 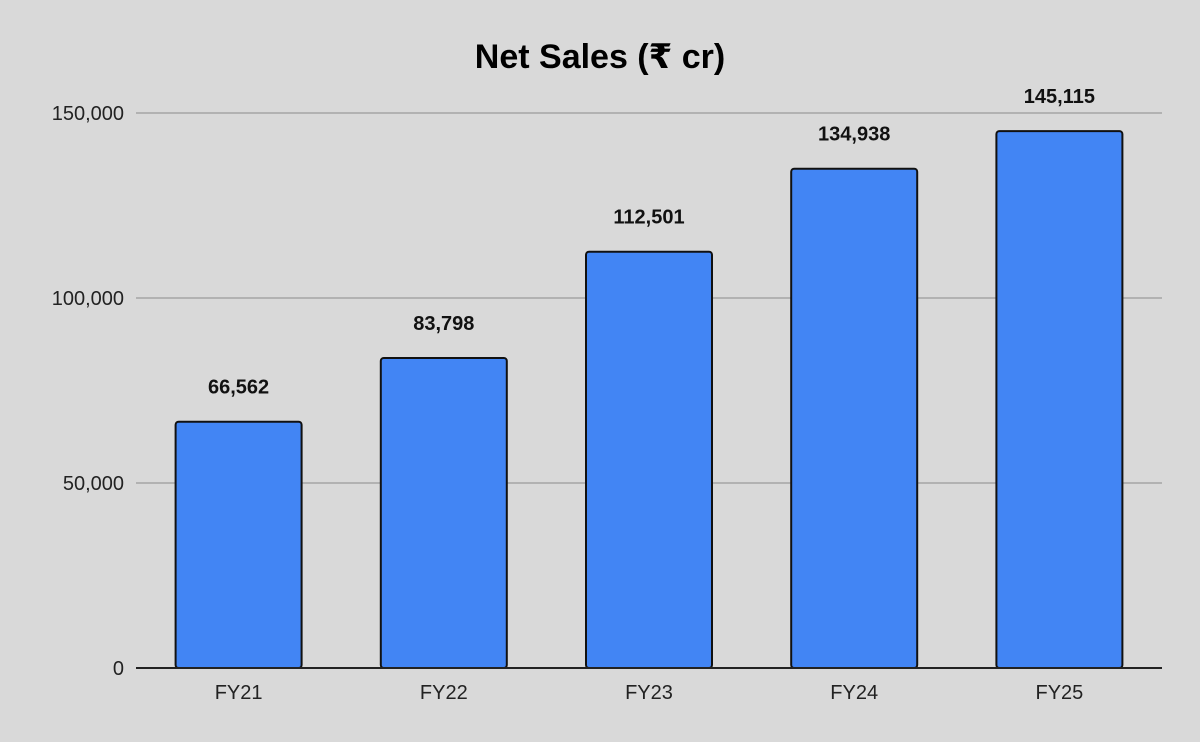 I want to click on y-tick-label: 0, so click(x=118, y=669).